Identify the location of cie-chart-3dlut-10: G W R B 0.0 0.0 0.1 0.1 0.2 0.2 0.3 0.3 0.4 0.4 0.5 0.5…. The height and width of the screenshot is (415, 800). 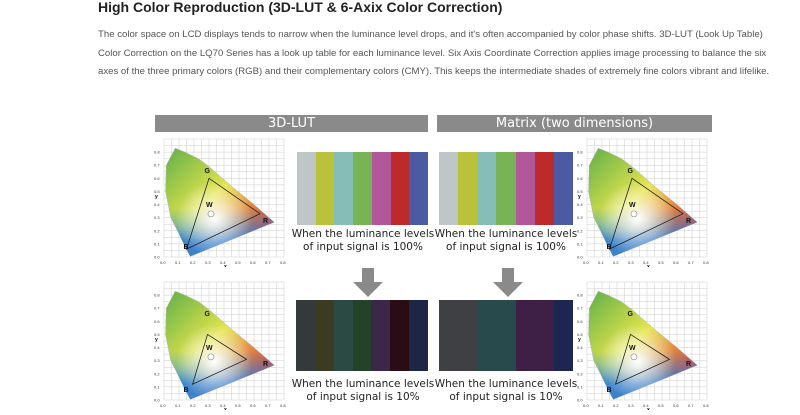
(222, 345).